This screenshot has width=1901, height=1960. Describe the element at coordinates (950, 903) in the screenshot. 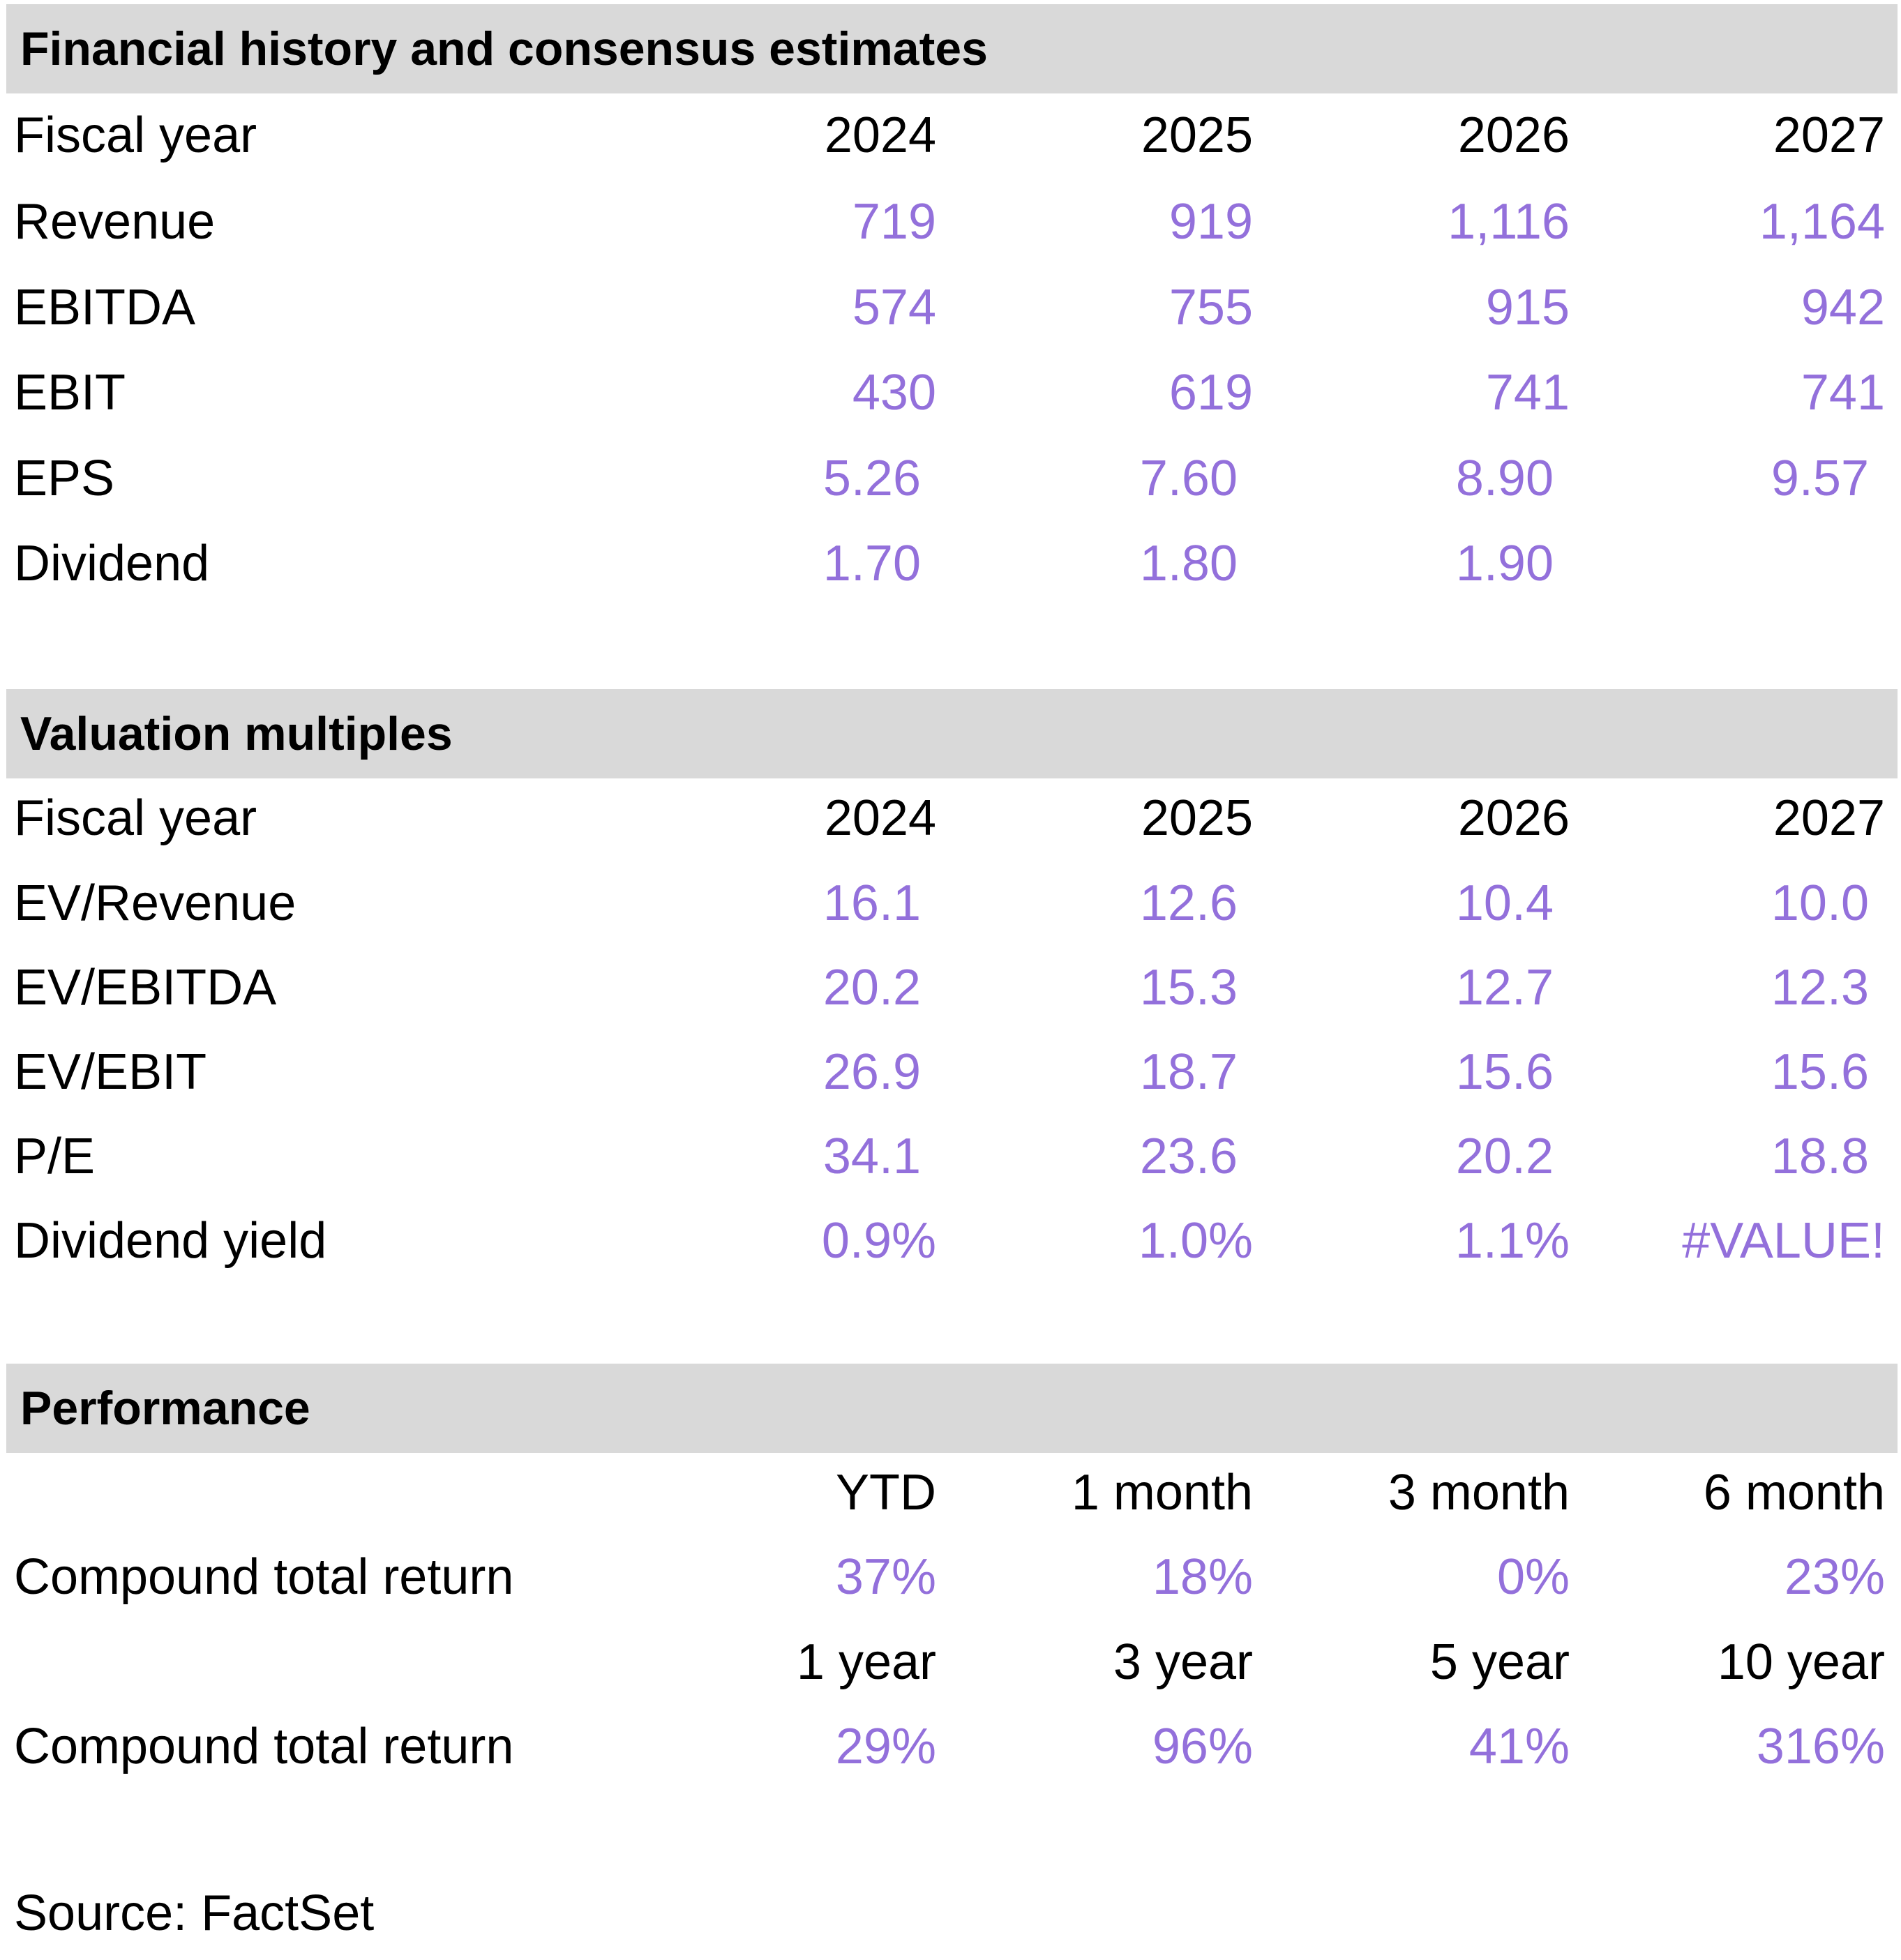

I see `table-row: EV/Revenue 16.1 12.6 10.4 10.0` at that location.